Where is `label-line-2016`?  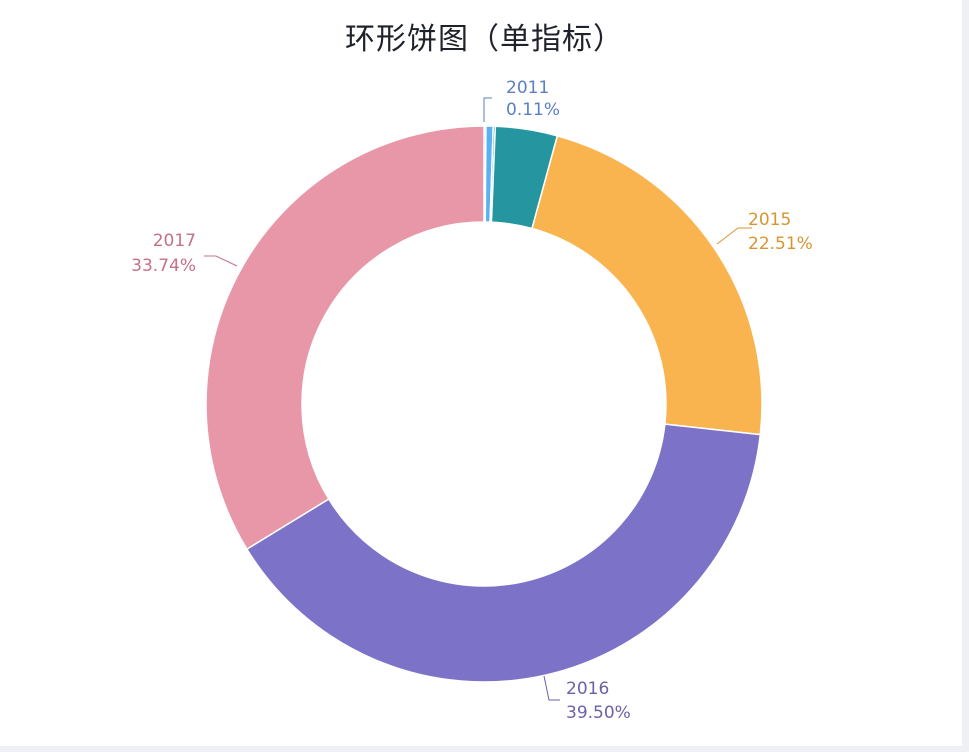
label-line-2016 is located at coordinates (551, 688).